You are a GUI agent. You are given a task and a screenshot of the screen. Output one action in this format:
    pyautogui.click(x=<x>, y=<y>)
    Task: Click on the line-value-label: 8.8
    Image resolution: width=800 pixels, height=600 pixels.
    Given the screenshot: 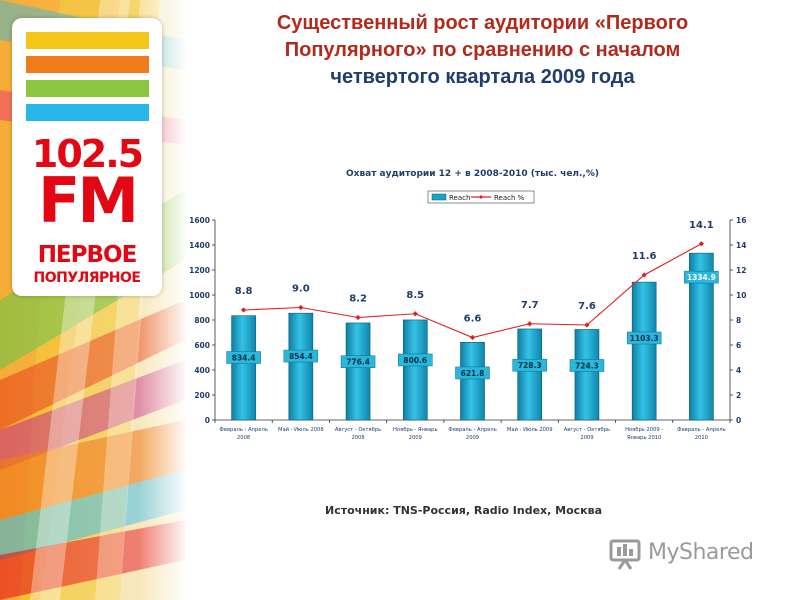 What is the action you would take?
    pyautogui.click(x=244, y=291)
    